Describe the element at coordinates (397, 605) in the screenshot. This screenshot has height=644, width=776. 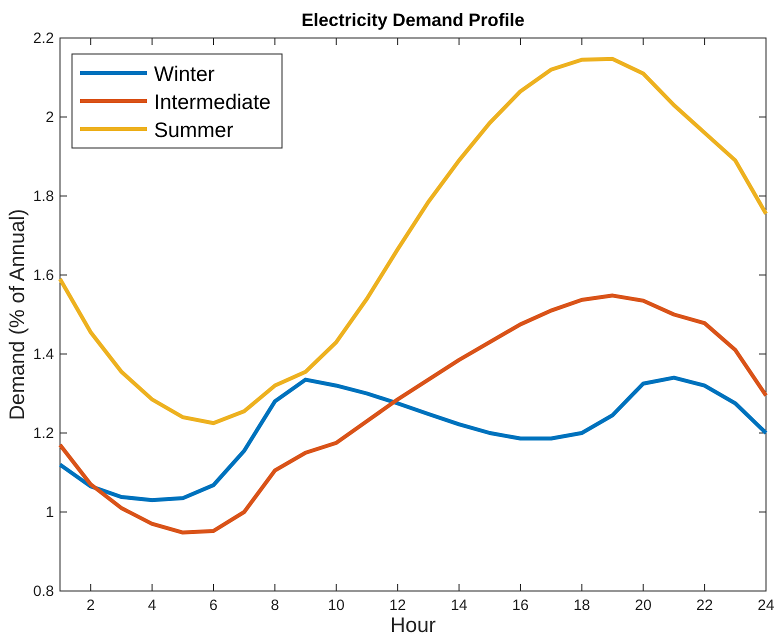
I see `x-tick-label: 12` at that location.